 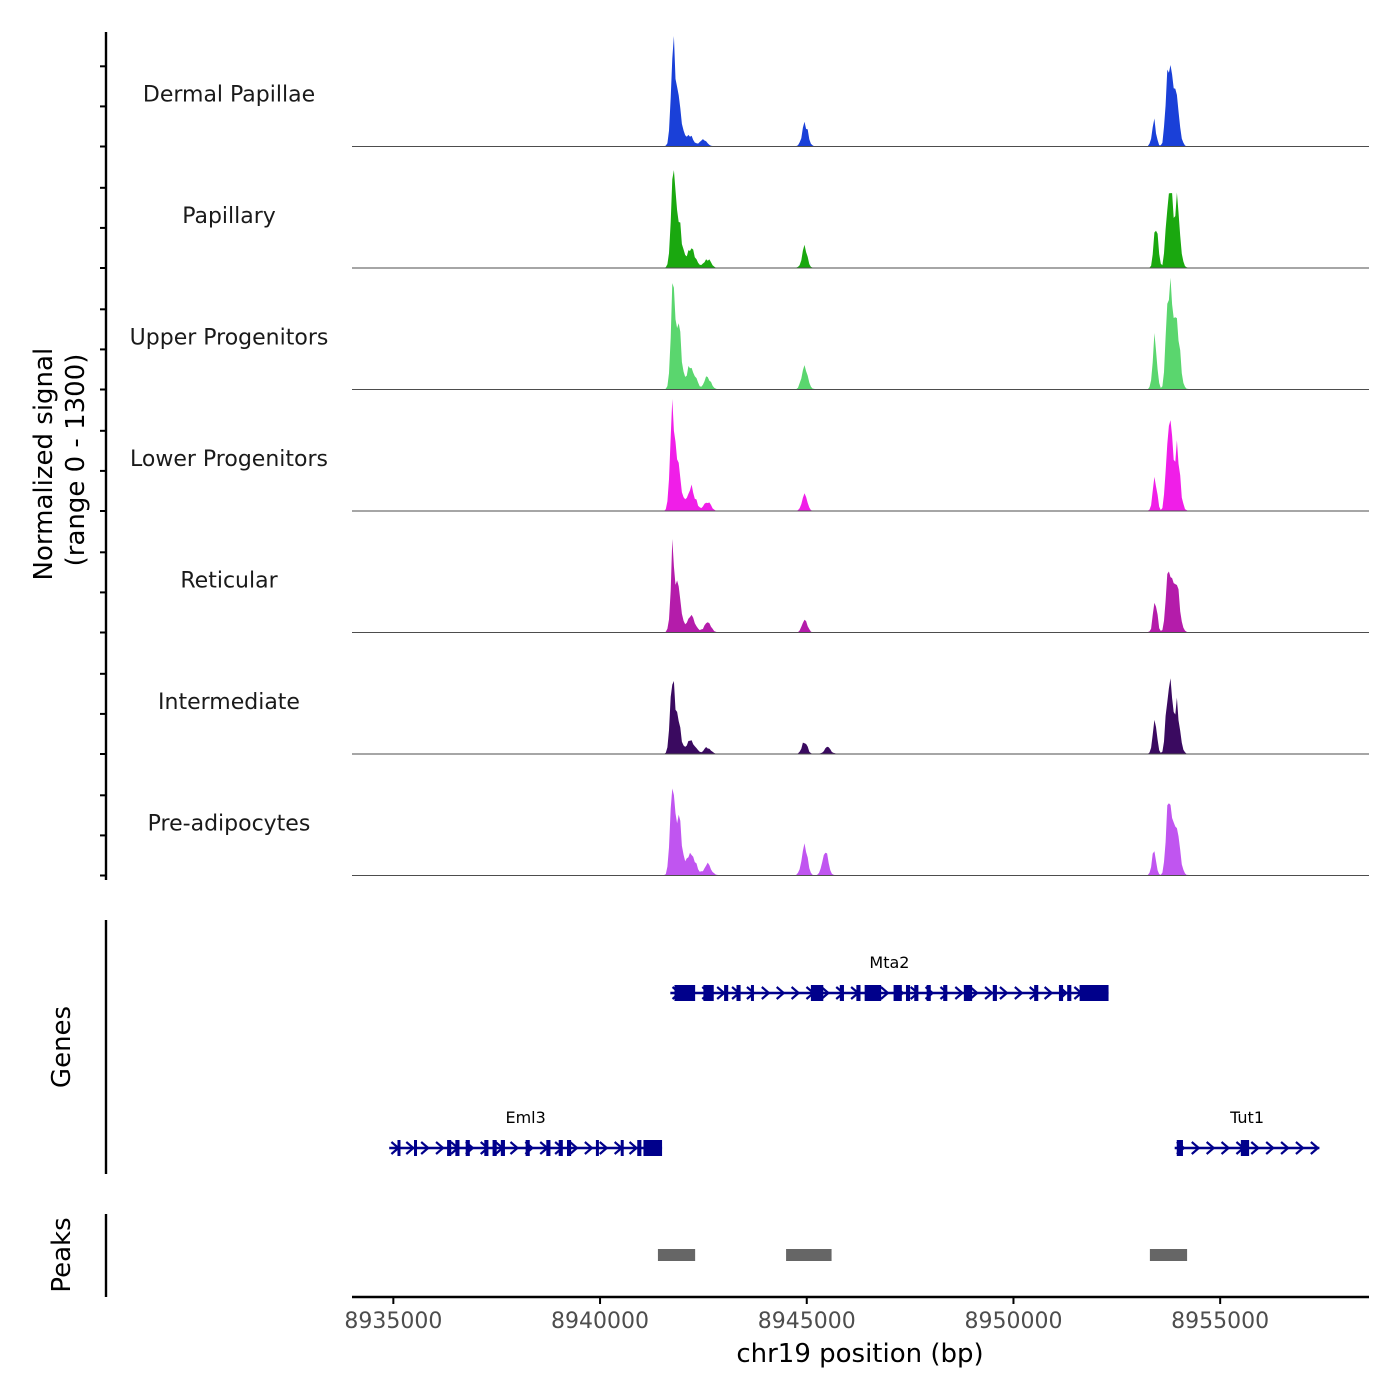 I want to click on gene-label: Mta2, so click(x=889, y=962).